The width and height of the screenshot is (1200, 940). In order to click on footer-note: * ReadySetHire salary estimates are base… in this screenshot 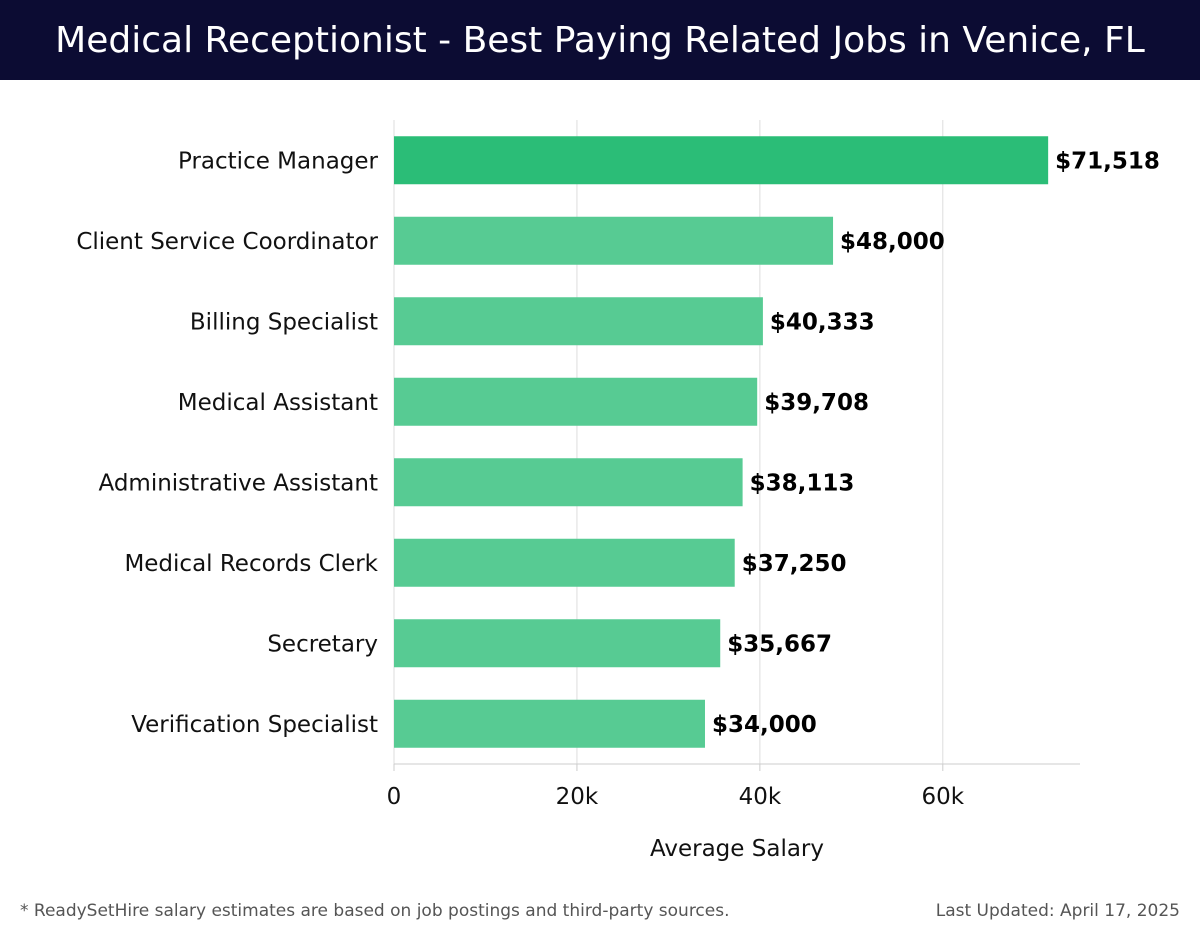, I will do `click(375, 911)`.